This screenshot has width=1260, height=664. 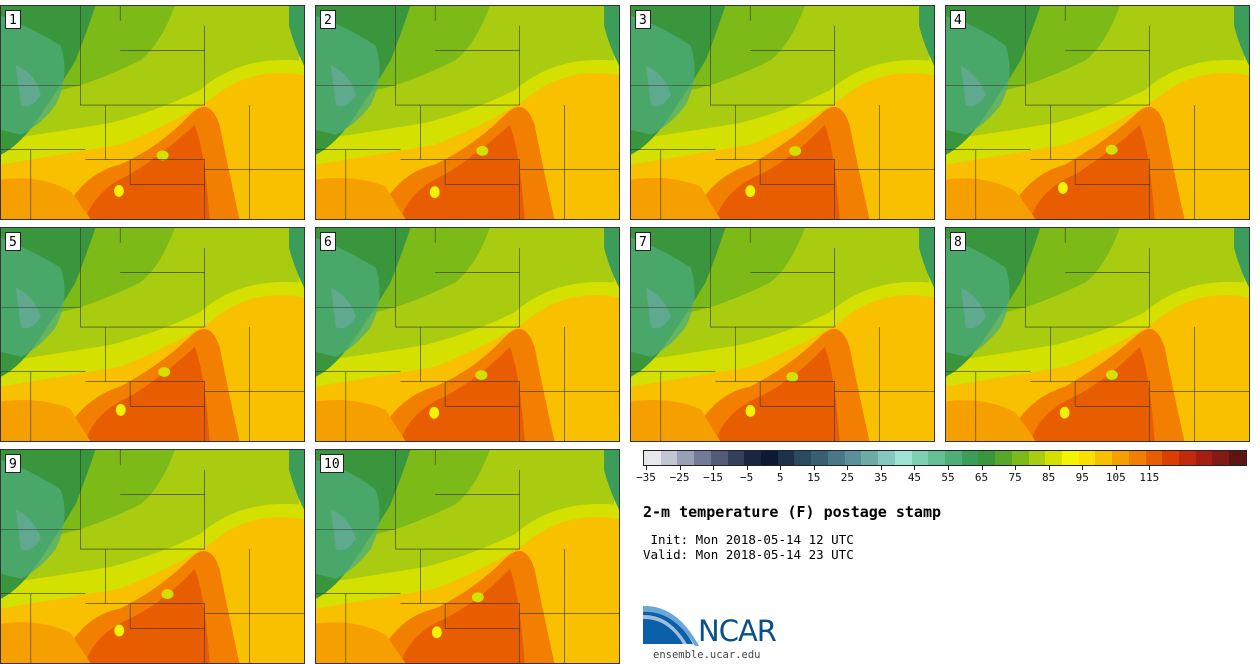 What do you see at coordinates (981, 477) in the screenshot?
I see `colorbar-tick-label: 65` at bounding box center [981, 477].